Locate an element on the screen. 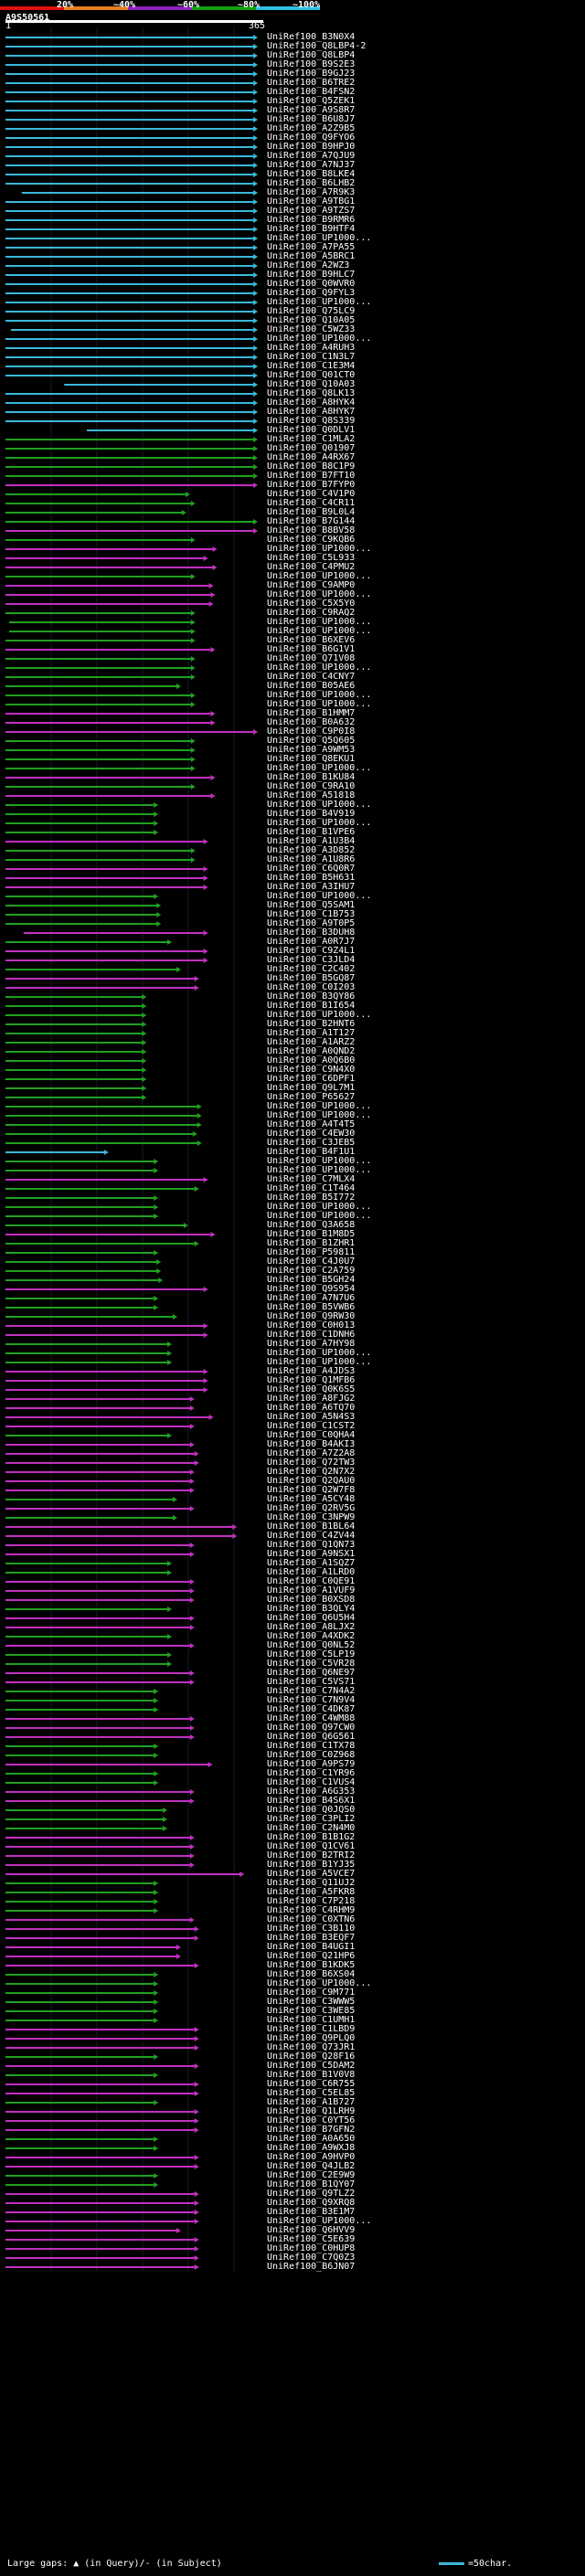 This screenshot has width=585, height=2576. hit-label: UniRef100_Q6HVV9 is located at coordinates (312, 2230).